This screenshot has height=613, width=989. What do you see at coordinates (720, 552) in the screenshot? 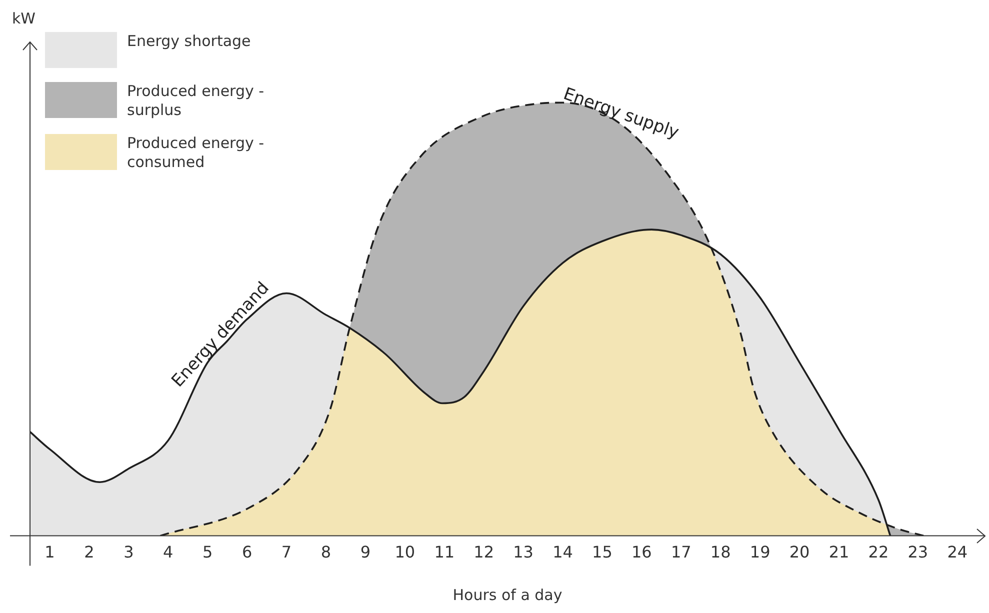
I see `x-tick-label: 18` at bounding box center [720, 552].